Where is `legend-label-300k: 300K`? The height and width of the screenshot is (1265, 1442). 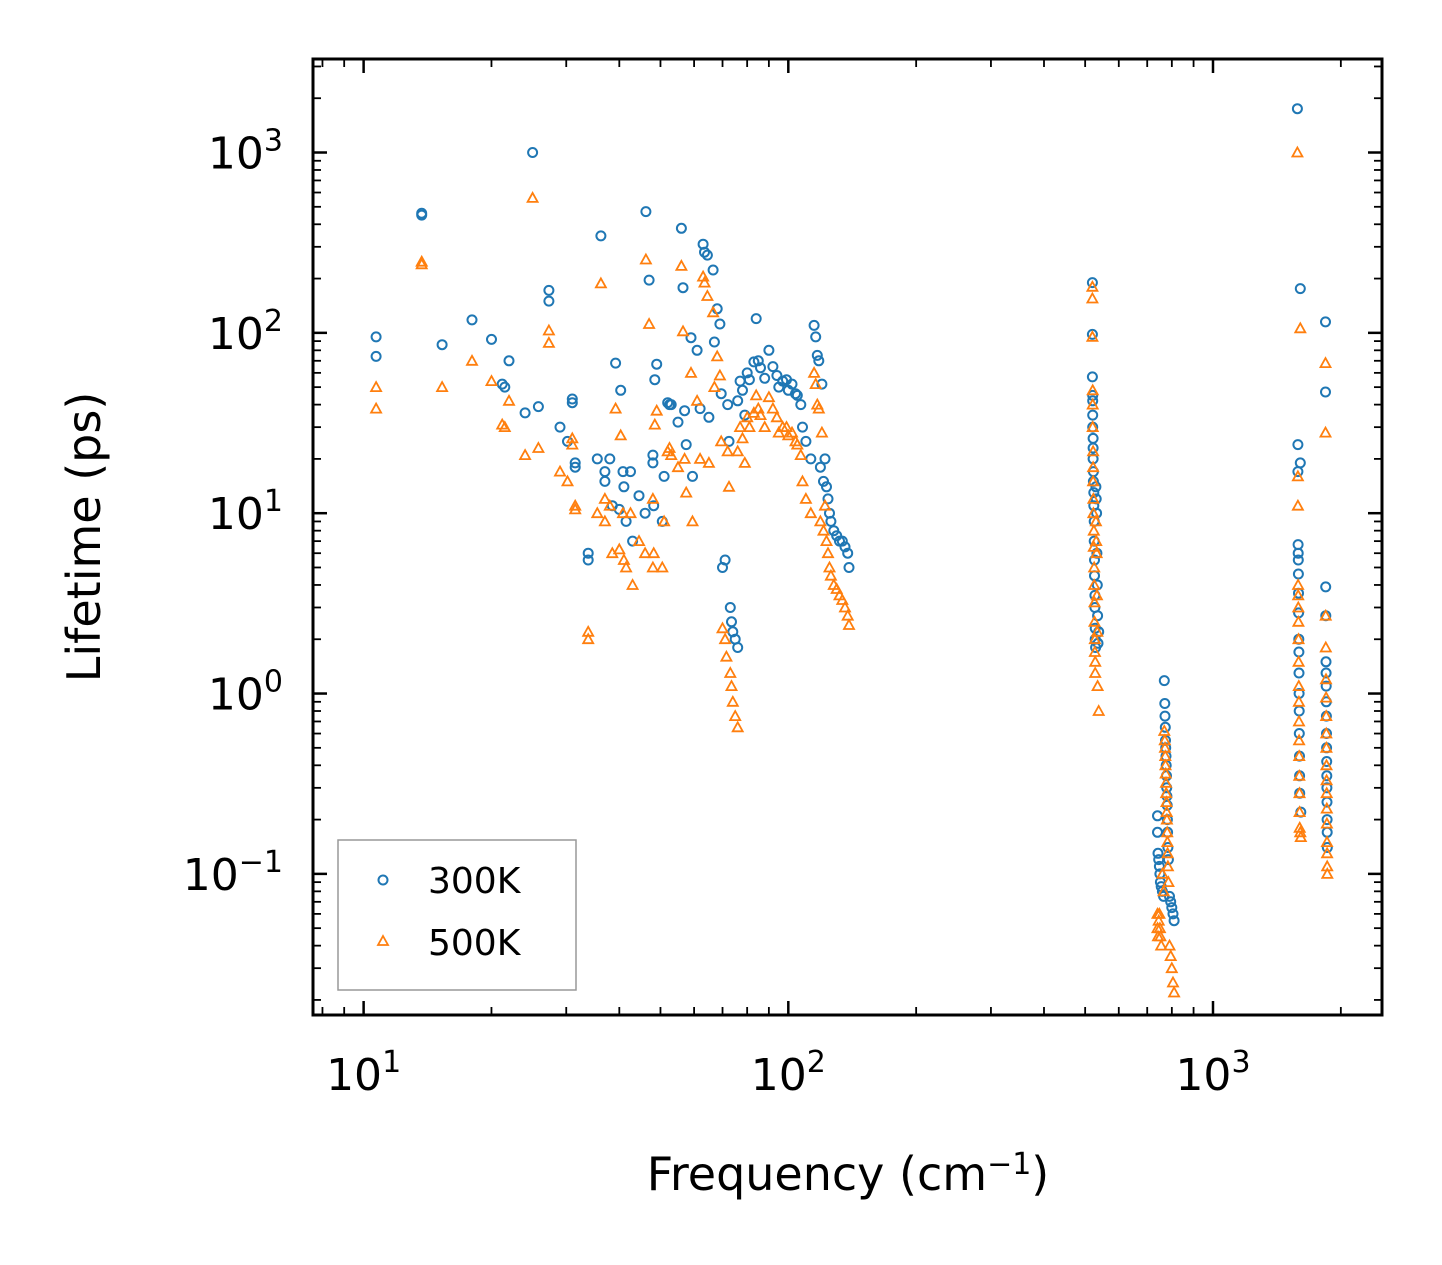
legend-label-300k: 300K is located at coordinates (475, 881).